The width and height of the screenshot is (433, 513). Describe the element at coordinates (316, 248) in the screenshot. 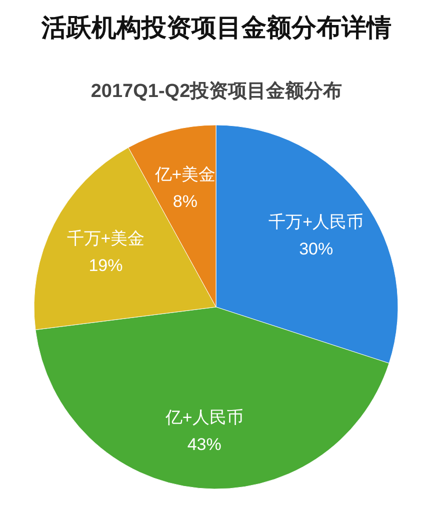

I see `data-label: 30%` at that location.